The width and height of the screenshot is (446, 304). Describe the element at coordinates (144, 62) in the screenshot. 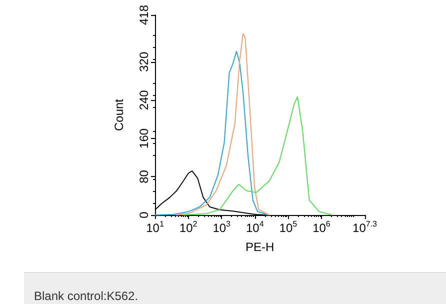

I see `y-tick-label: 320` at that location.